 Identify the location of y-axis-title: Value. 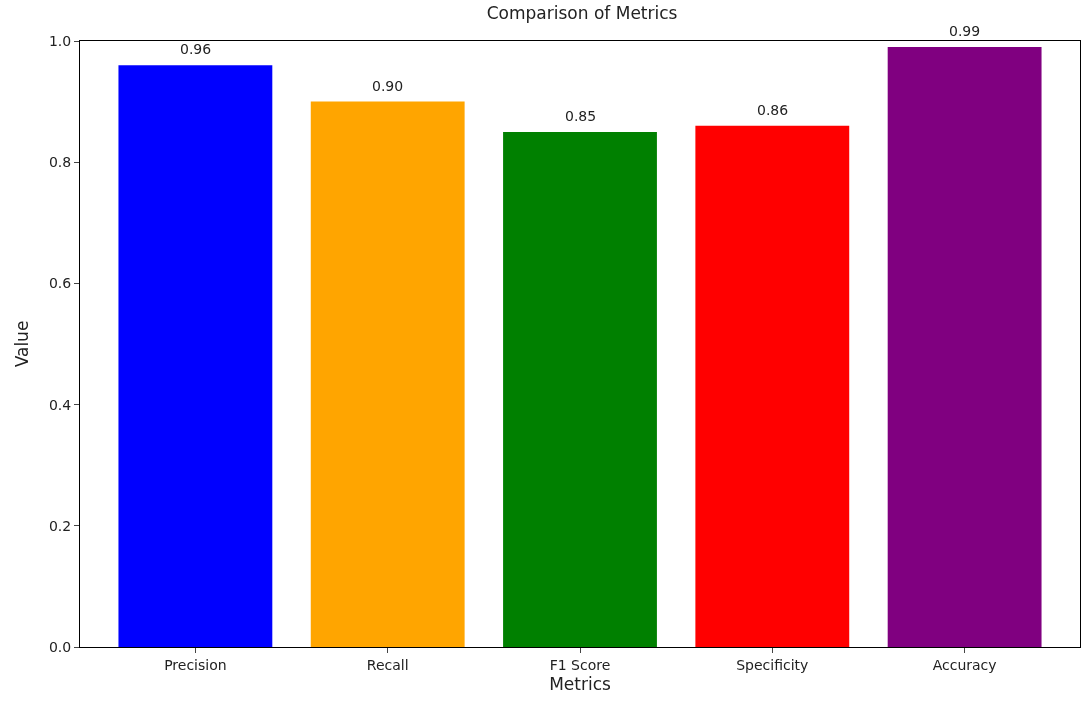
(22, 344).